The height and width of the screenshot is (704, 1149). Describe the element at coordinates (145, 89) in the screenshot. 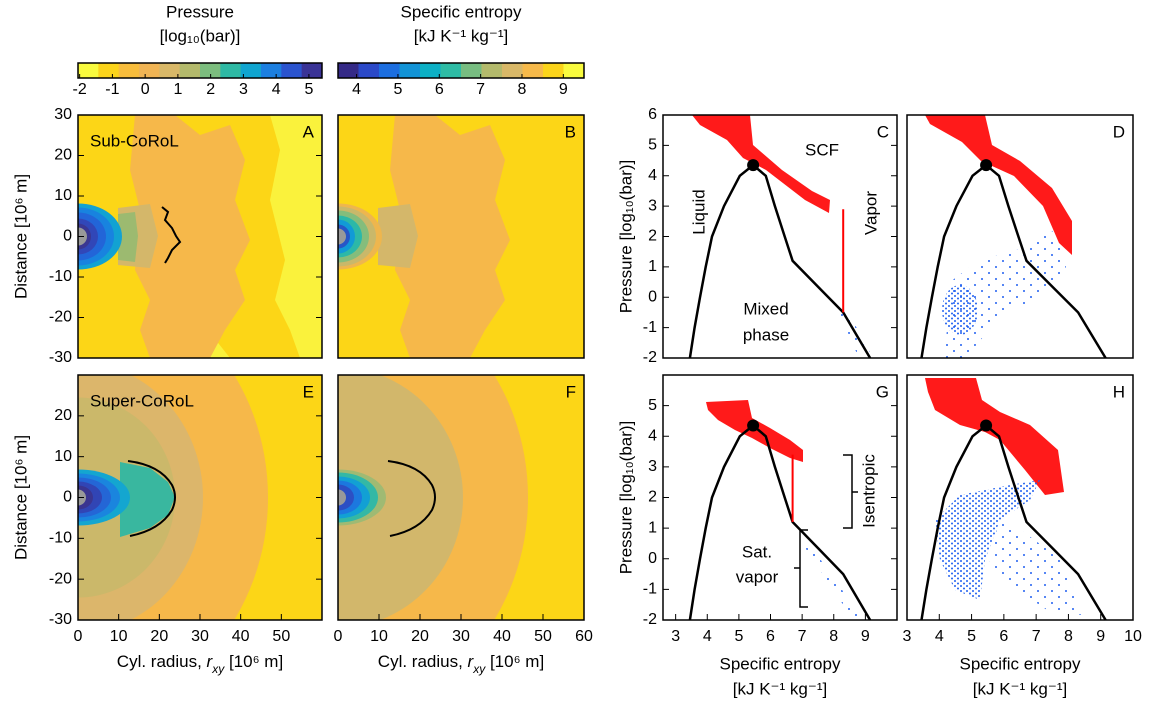

I see `colorbar-tick-label: 0` at that location.